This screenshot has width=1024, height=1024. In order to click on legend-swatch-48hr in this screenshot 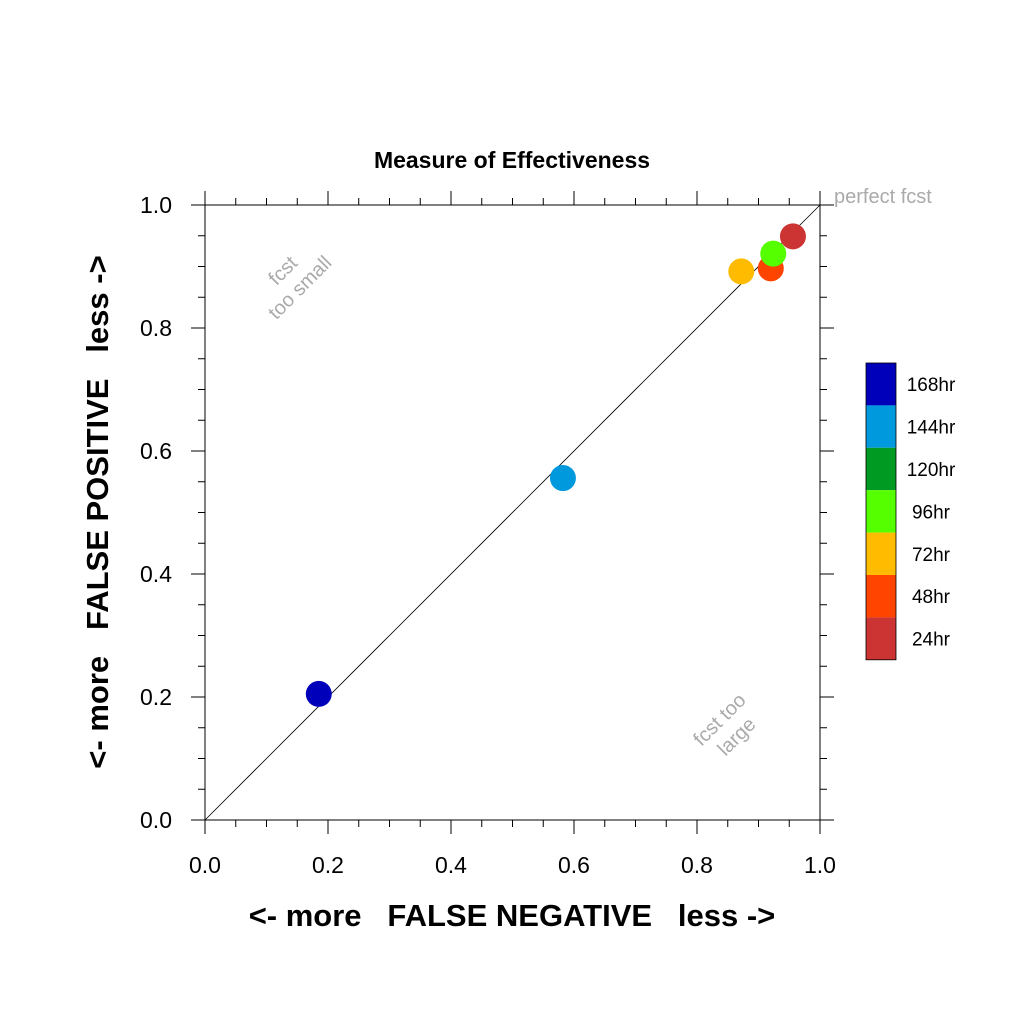, I will do `click(881, 596)`.